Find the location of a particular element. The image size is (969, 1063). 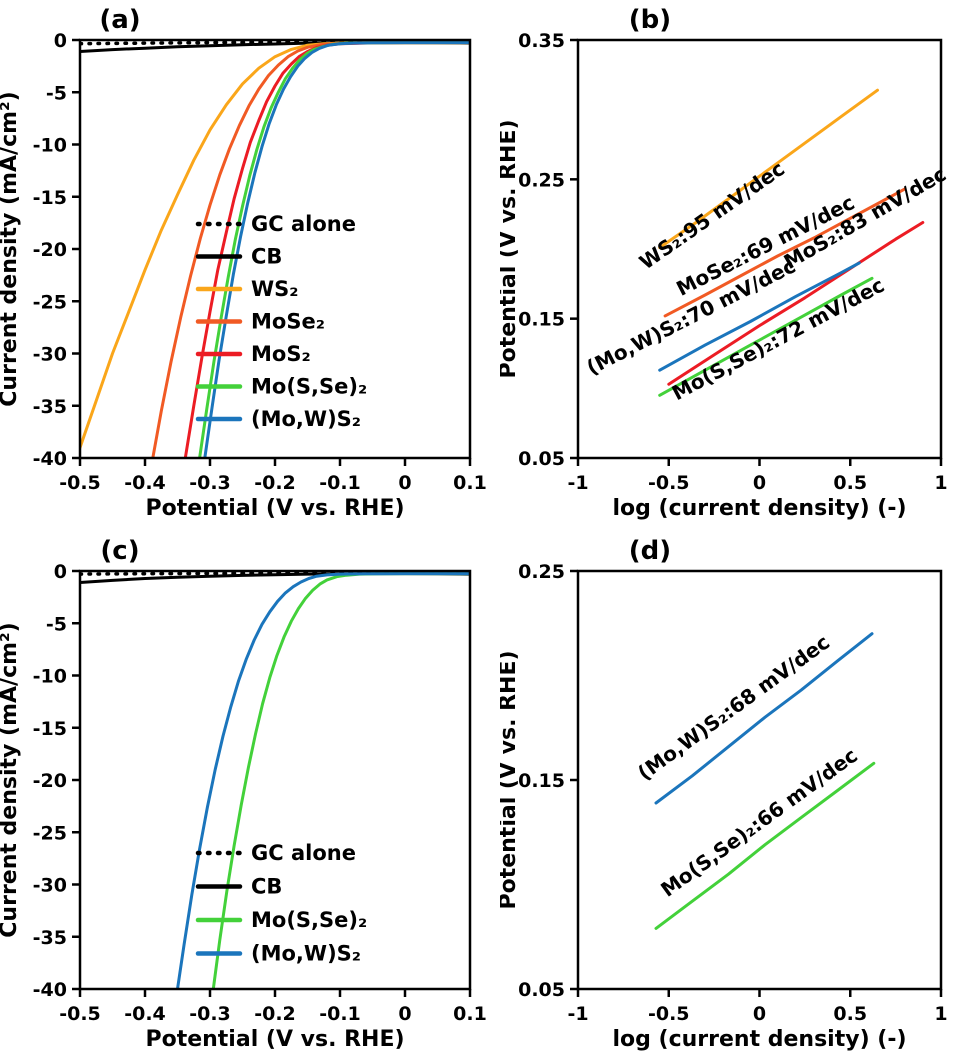

series-line-MoSe₂ Tafel is located at coordinates (785, 252).